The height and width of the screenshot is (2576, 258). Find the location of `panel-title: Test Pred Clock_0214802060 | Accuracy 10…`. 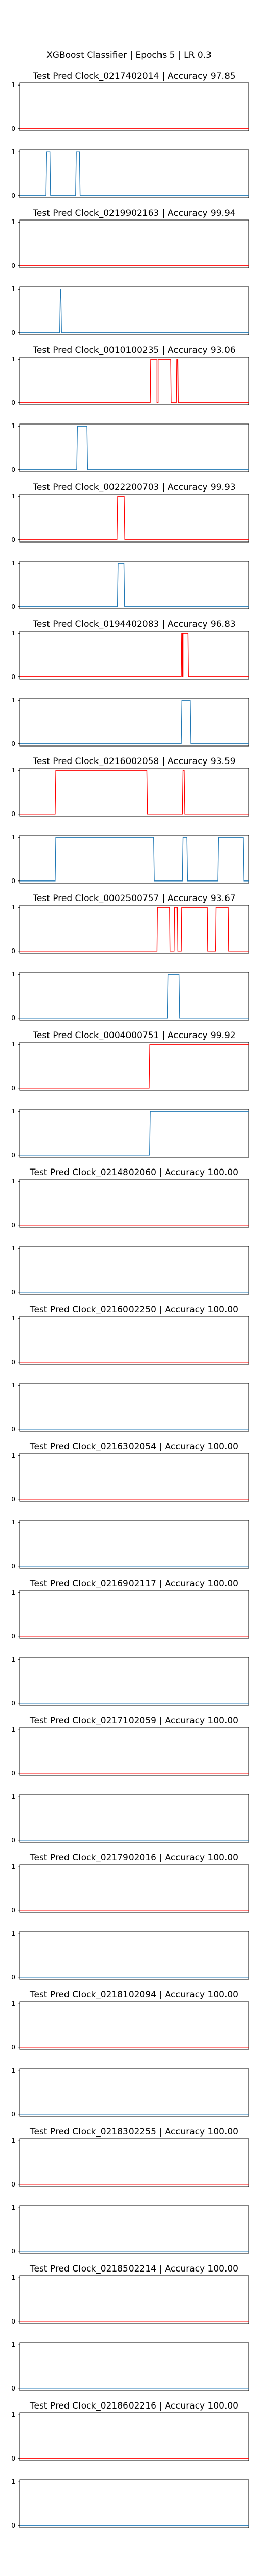

panel-title: Test Pred Clock_0214802060 | Accuracy 10… is located at coordinates (133, 1172).